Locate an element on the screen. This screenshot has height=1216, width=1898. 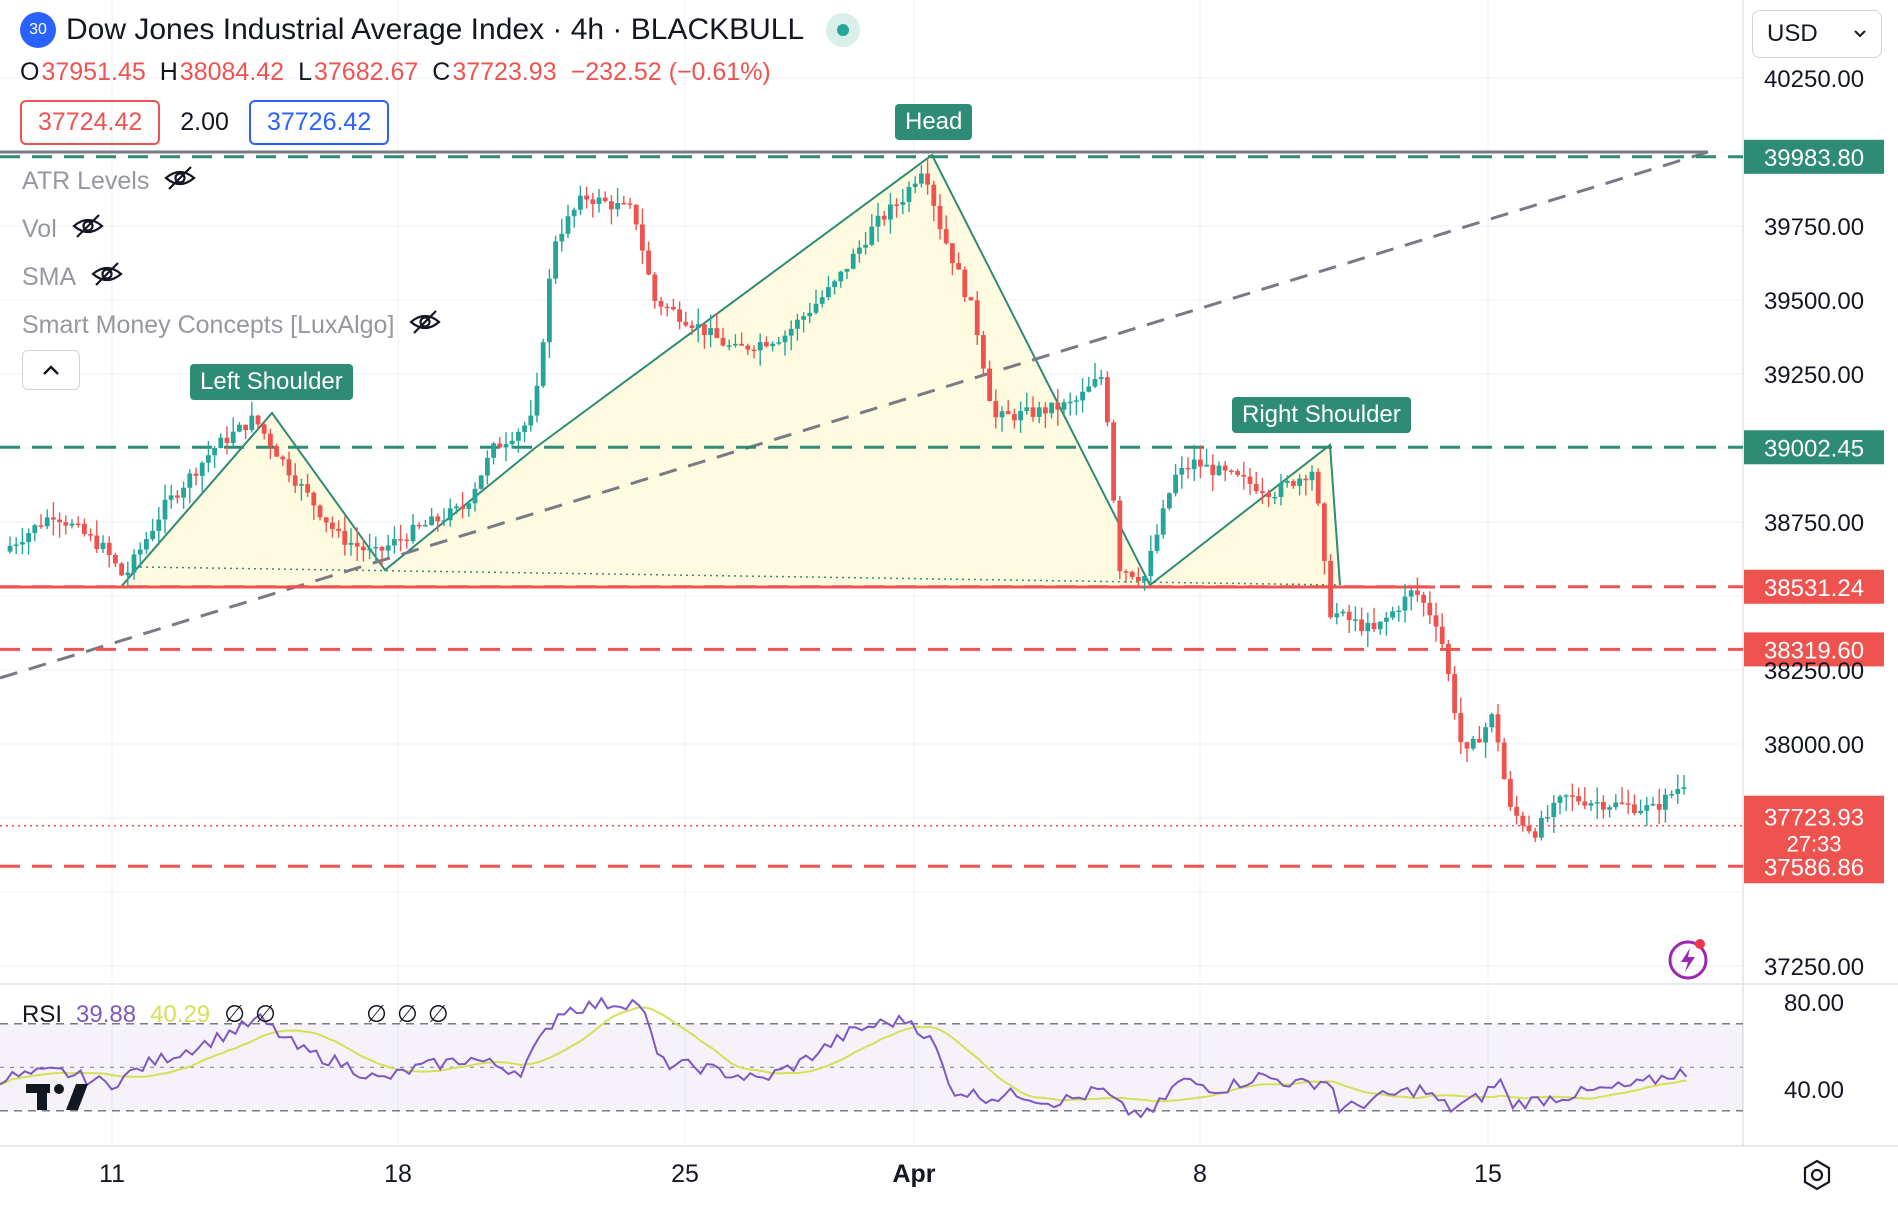
market-status-icon is located at coordinates (843, 30).